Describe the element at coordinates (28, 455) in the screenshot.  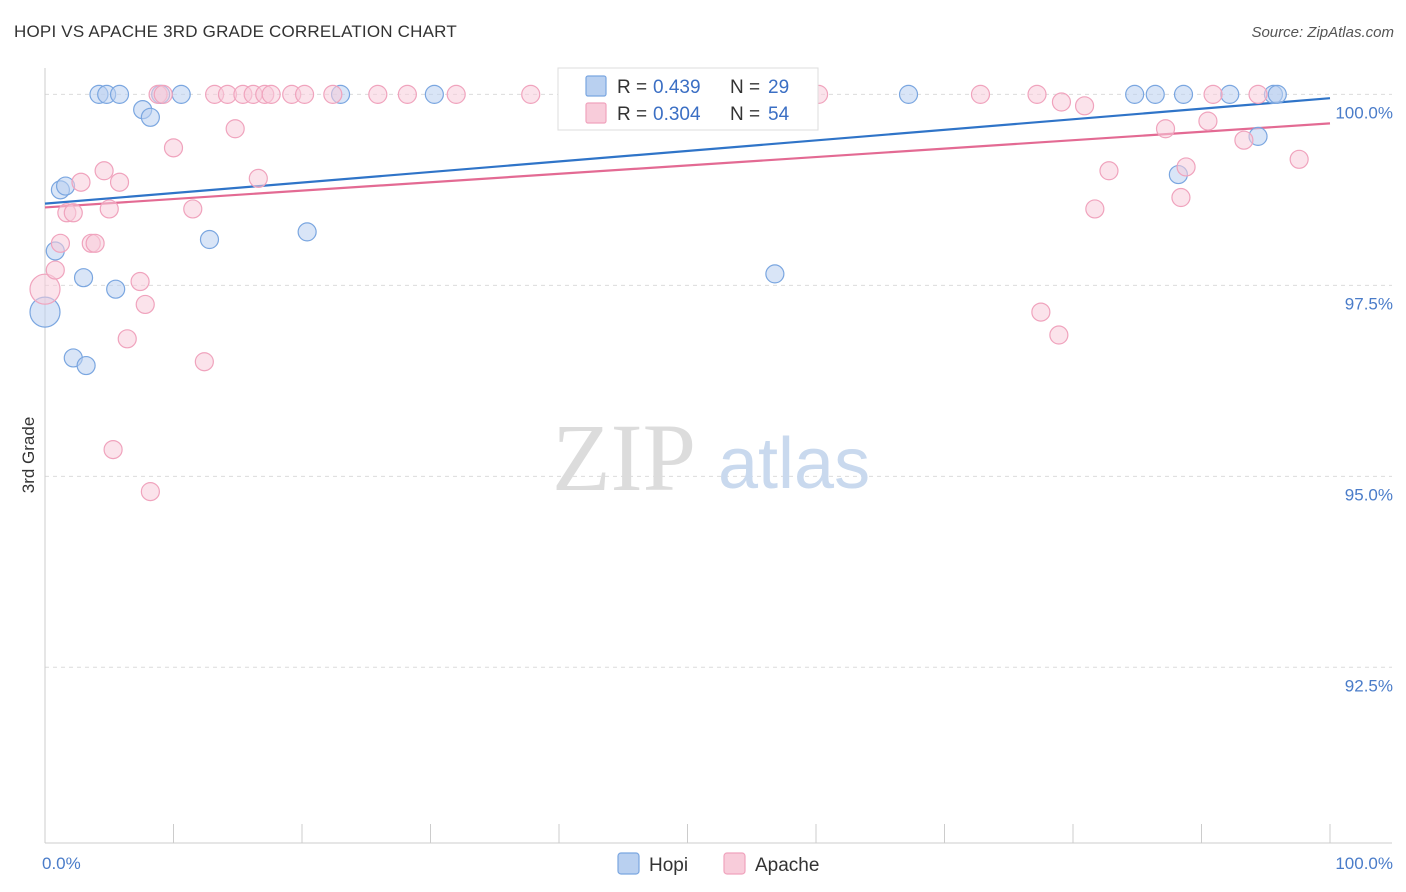
I see `y-axis-title: 3rd Grade` at that location.